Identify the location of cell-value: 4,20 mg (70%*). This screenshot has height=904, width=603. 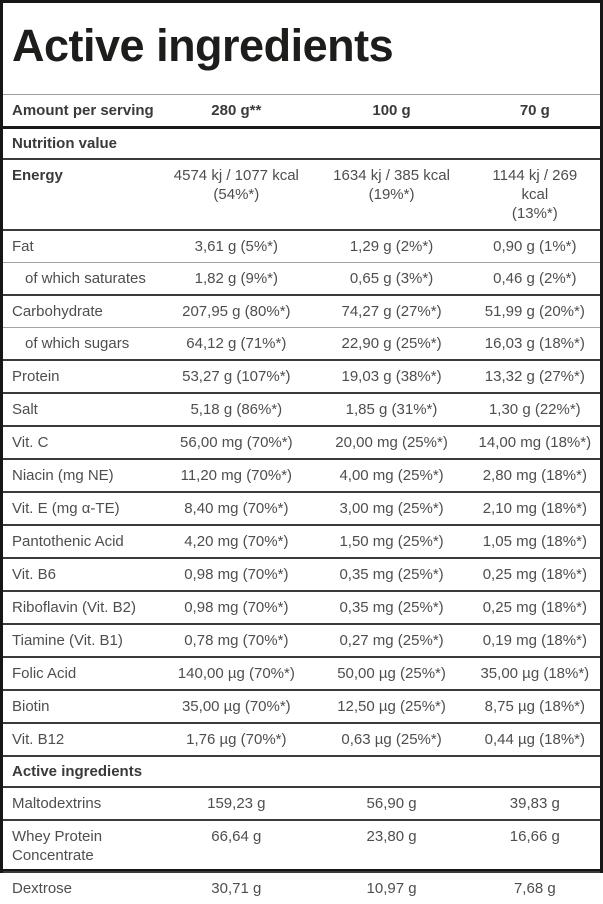
(236, 541).